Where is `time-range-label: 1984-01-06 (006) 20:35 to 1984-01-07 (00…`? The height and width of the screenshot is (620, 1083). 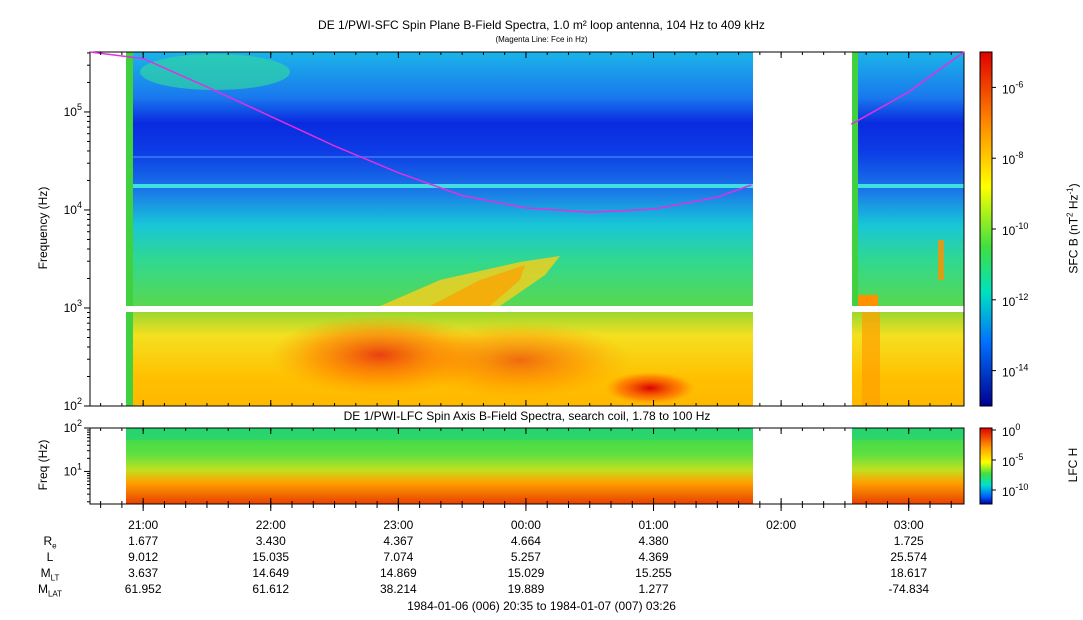 time-range-label: 1984-01-06 (006) 20:35 to 1984-01-07 (00… is located at coordinates (541, 606).